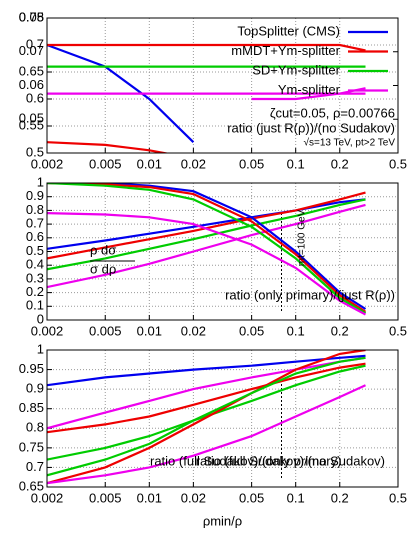  Describe the element at coordinates (31, 84) in the screenshot. I see `y2-tick-label: 0.06` at that location.